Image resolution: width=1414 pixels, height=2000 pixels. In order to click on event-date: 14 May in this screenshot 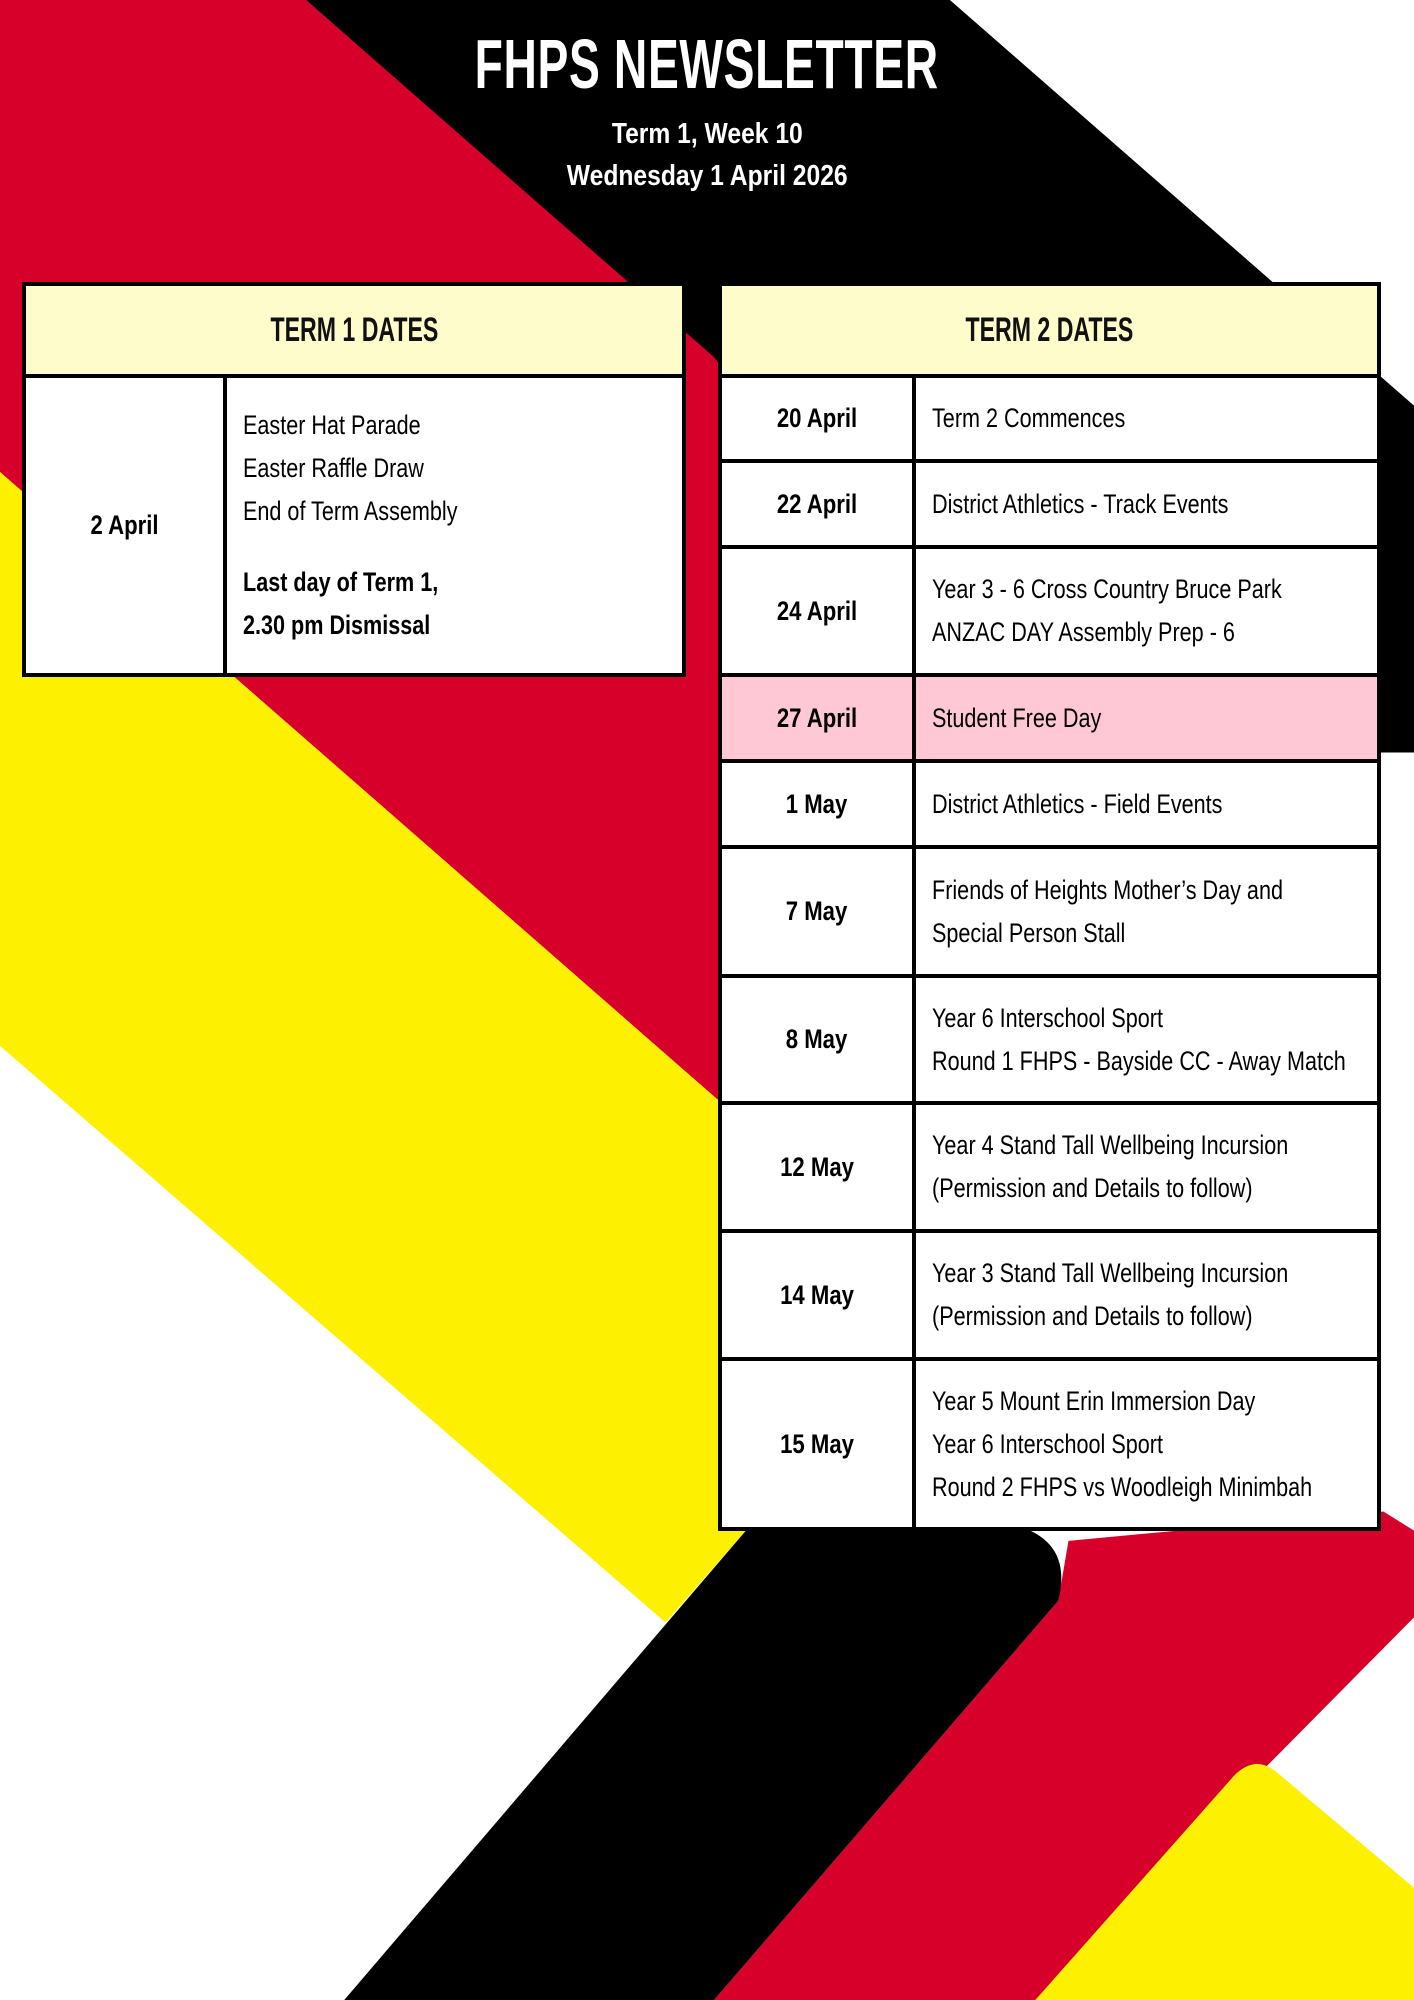, I will do `click(817, 1295)`.